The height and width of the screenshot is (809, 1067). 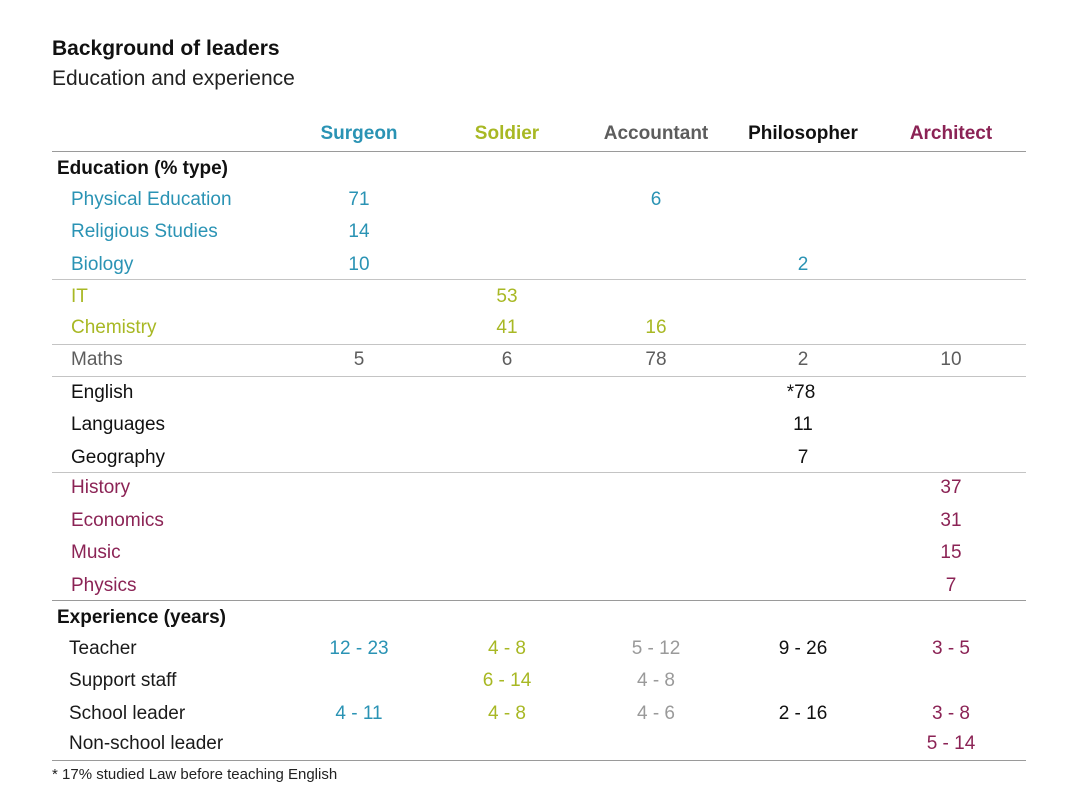 I want to click on table-row: Physical Education 71 6, so click(x=533, y=204).